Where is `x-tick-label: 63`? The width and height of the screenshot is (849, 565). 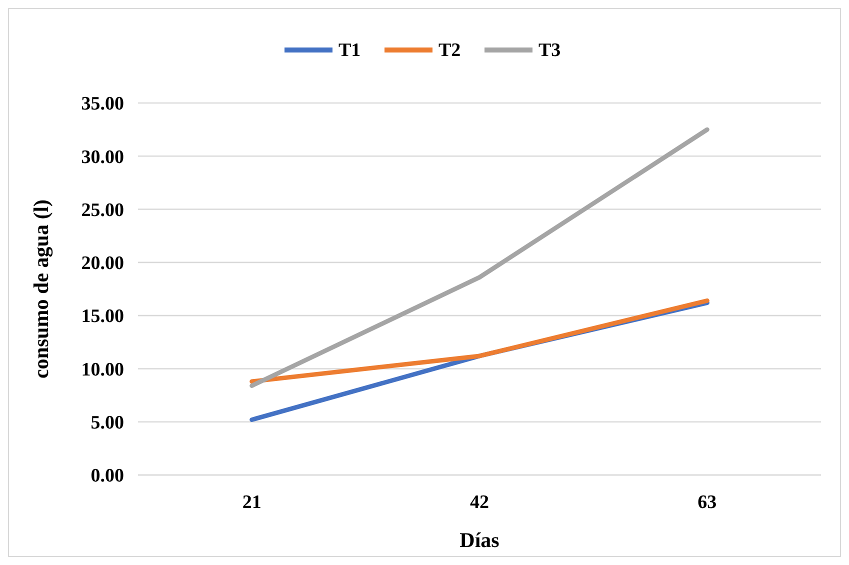 x-tick-label: 63 is located at coordinates (707, 502).